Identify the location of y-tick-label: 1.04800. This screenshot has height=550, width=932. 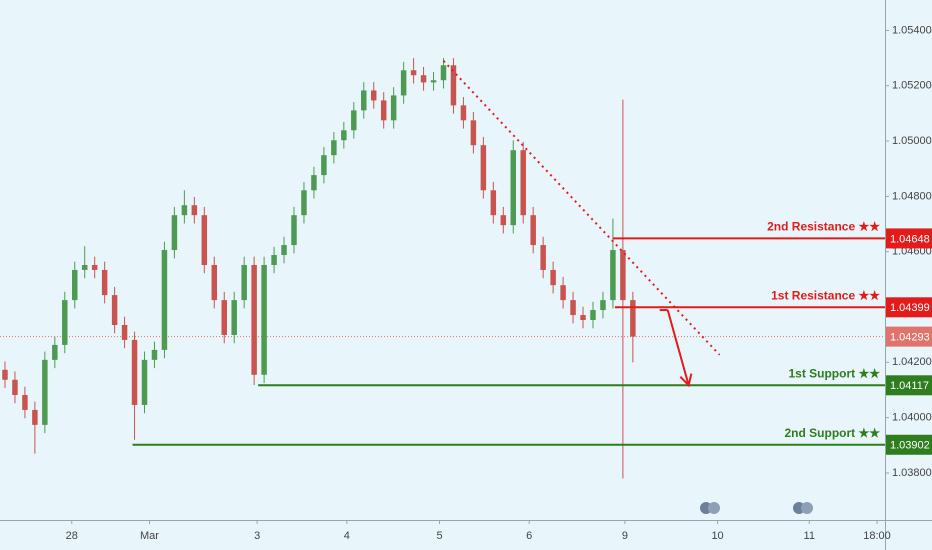
(912, 196).